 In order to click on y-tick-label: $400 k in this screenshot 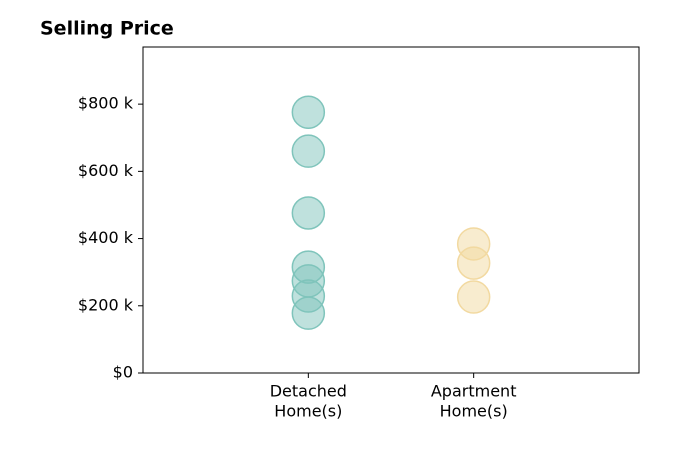, I will do `click(106, 237)`.